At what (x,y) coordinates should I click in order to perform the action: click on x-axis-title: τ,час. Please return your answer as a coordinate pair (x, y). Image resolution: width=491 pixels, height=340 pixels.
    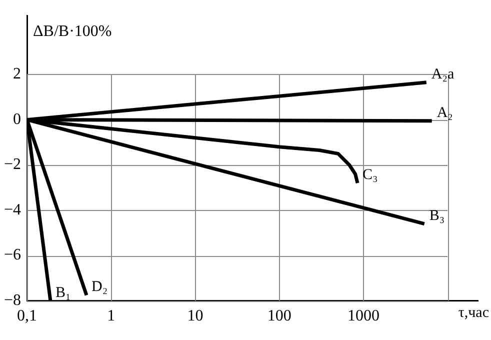
    Looking at the image, I should click on (474, 313).